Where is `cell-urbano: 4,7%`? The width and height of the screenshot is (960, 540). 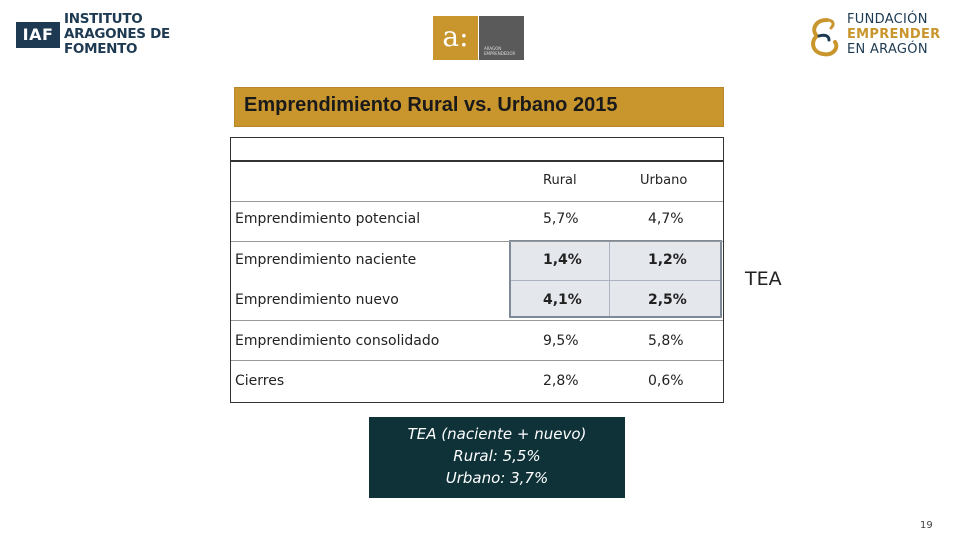
cell-urbano: 4,7% is located at coordinates (666, 219).